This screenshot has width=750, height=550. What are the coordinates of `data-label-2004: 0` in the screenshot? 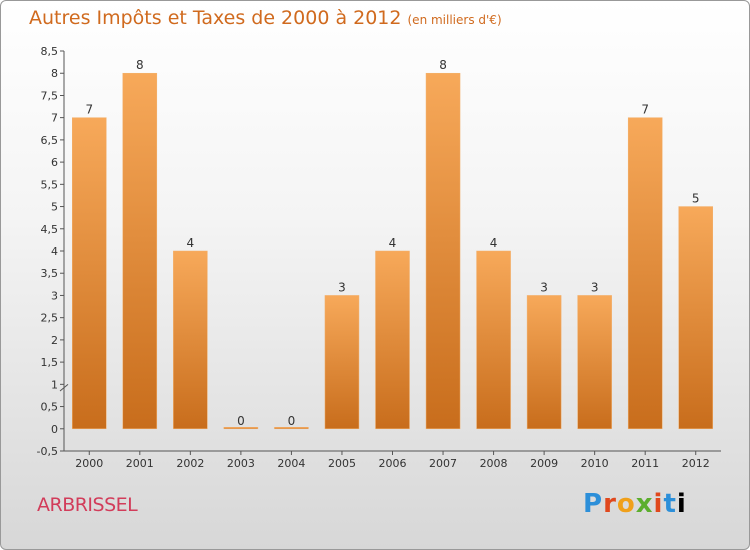 It's located at (292, 421).